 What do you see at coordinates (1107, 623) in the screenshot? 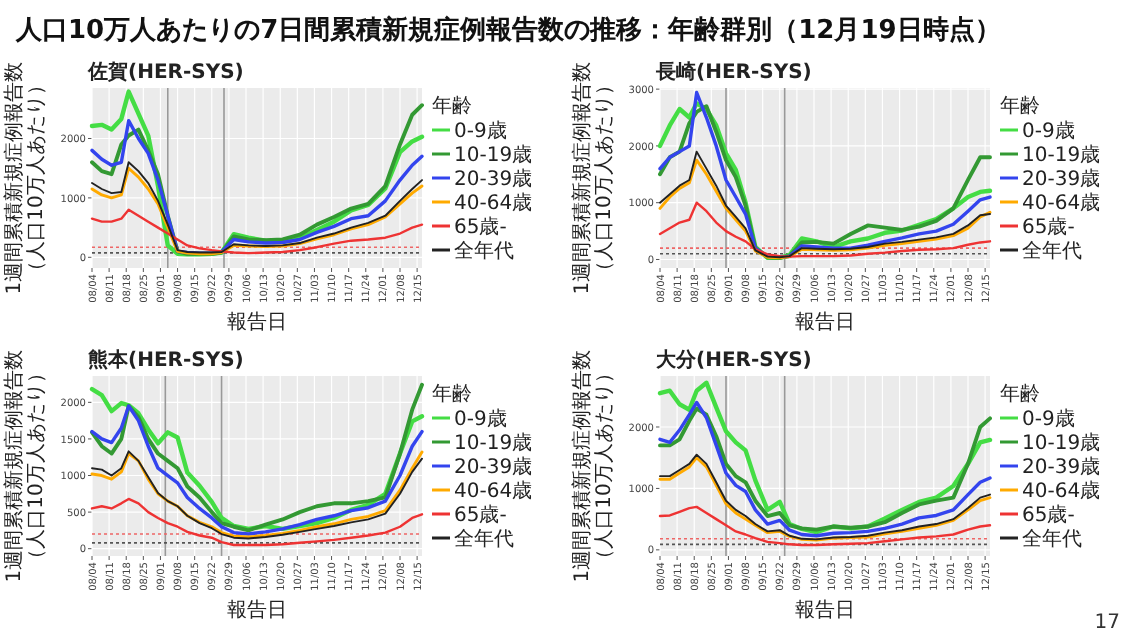
I see `text: 17` at bounding box center [1107, 623].